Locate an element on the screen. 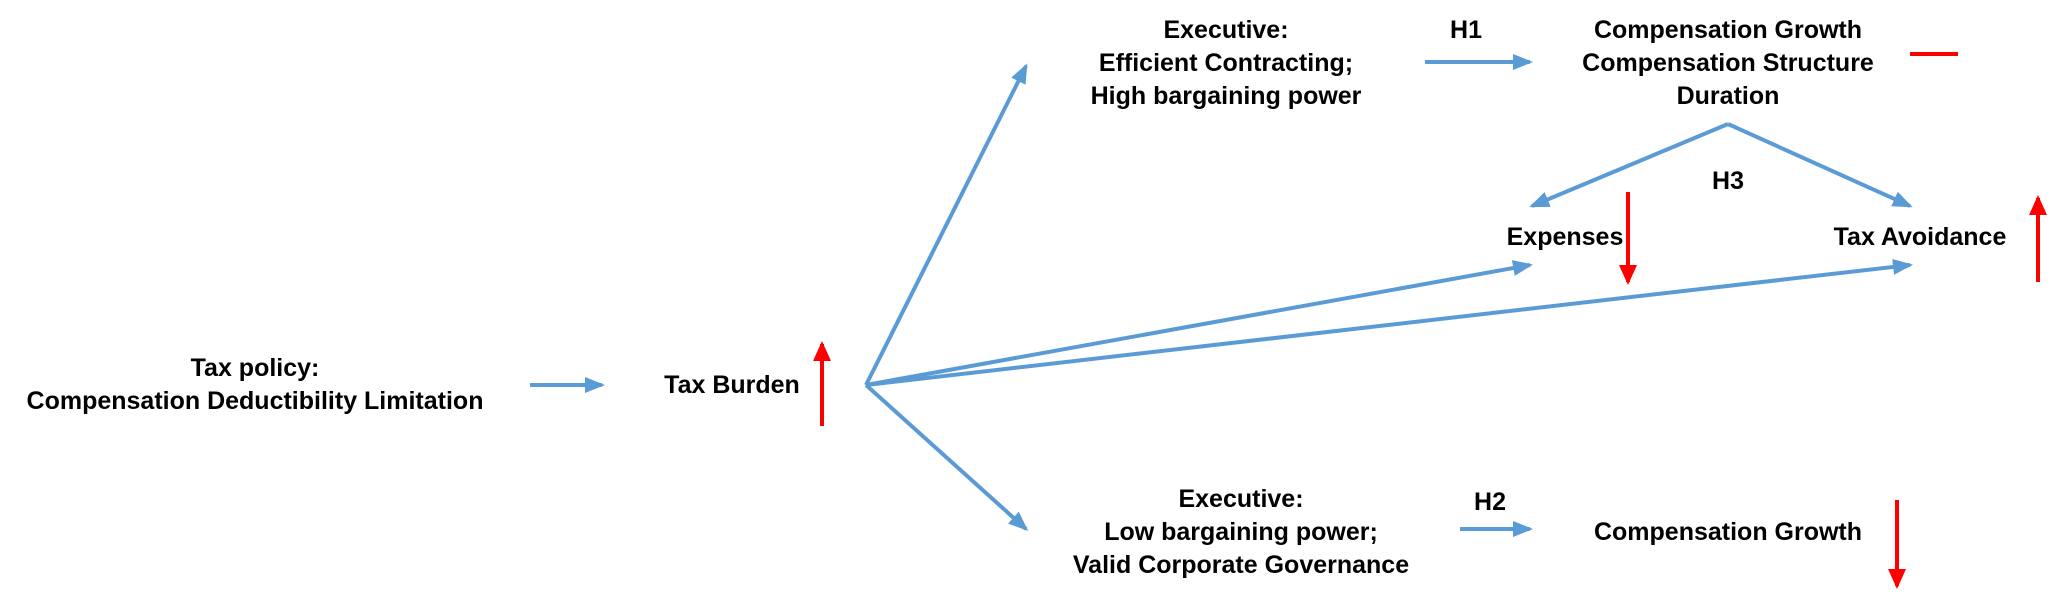 This screenshot has width=2061, height=613. executive-high-line-1: Efficient Contracting; is located at coordinates (1226, 63).